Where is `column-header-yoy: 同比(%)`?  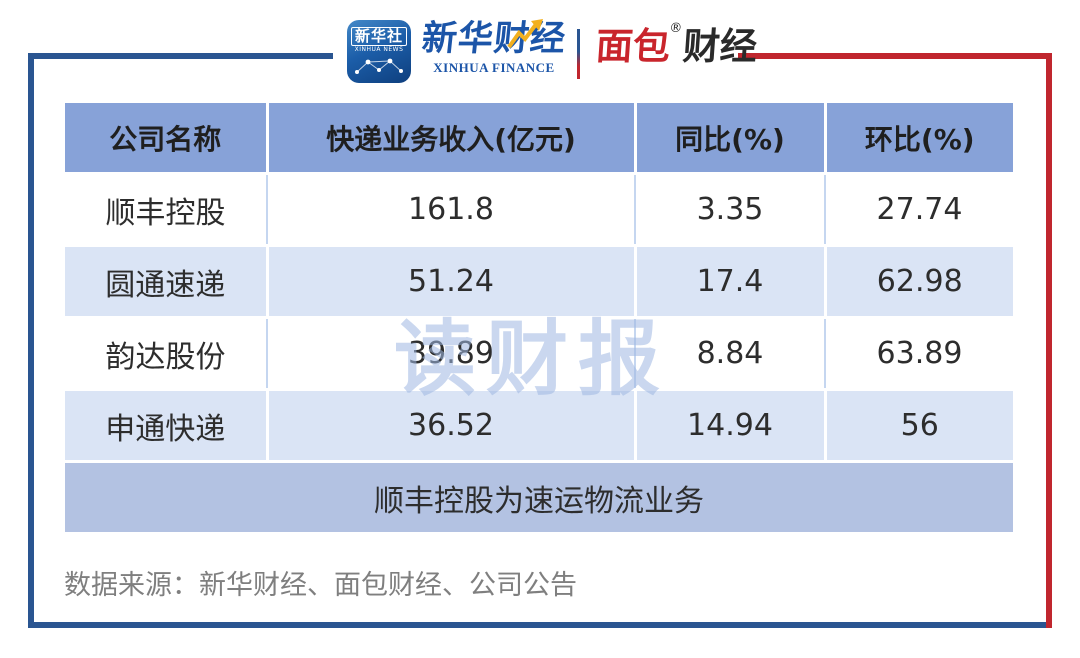
column-header-yoy: 同比(%) is located at coordinates (731, 139).